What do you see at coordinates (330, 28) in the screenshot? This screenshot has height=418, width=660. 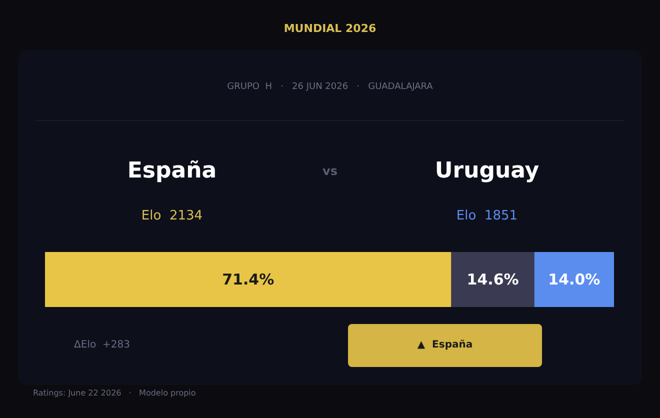 I see `chart-title: MUNDIAL 2026` at bounding box center [330, 28].